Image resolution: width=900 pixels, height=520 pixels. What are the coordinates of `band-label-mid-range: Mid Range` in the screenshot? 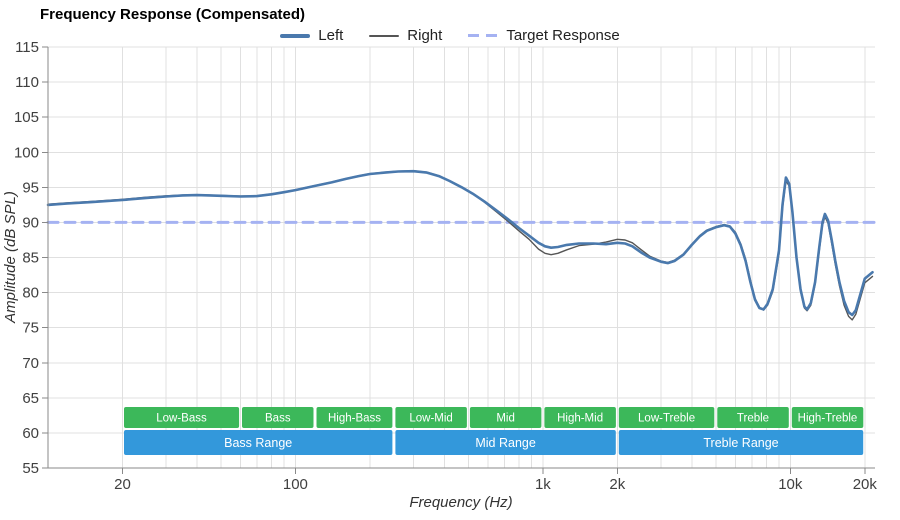 It's located at (505, 443).